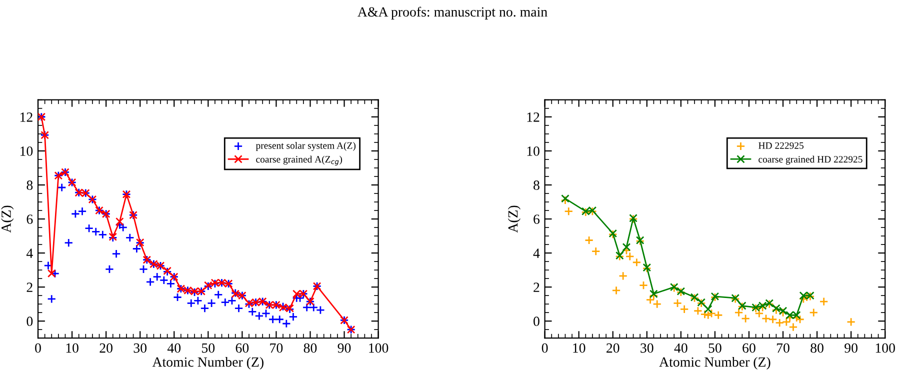 The height and width of the screenshot is (374, 905). I want to click on text: A&A proofs: manuscript no. main, so click(453, 13).